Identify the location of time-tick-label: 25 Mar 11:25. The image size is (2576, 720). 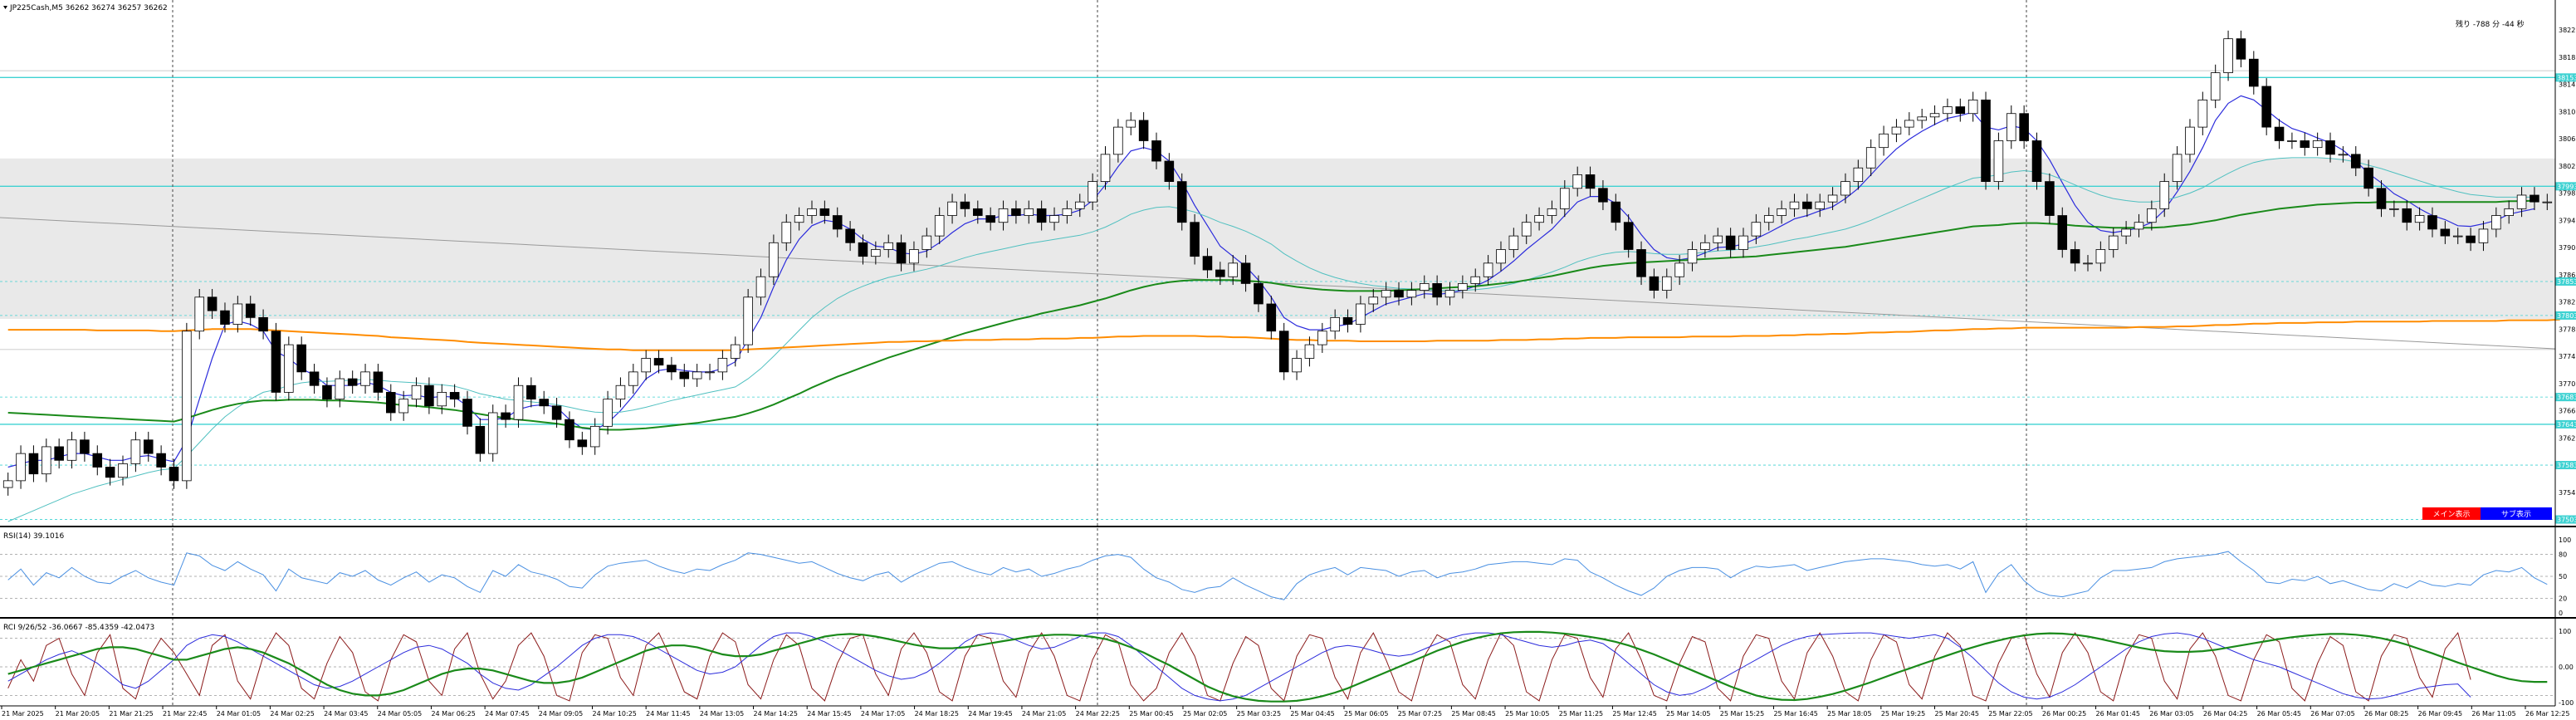
(1581, 714).